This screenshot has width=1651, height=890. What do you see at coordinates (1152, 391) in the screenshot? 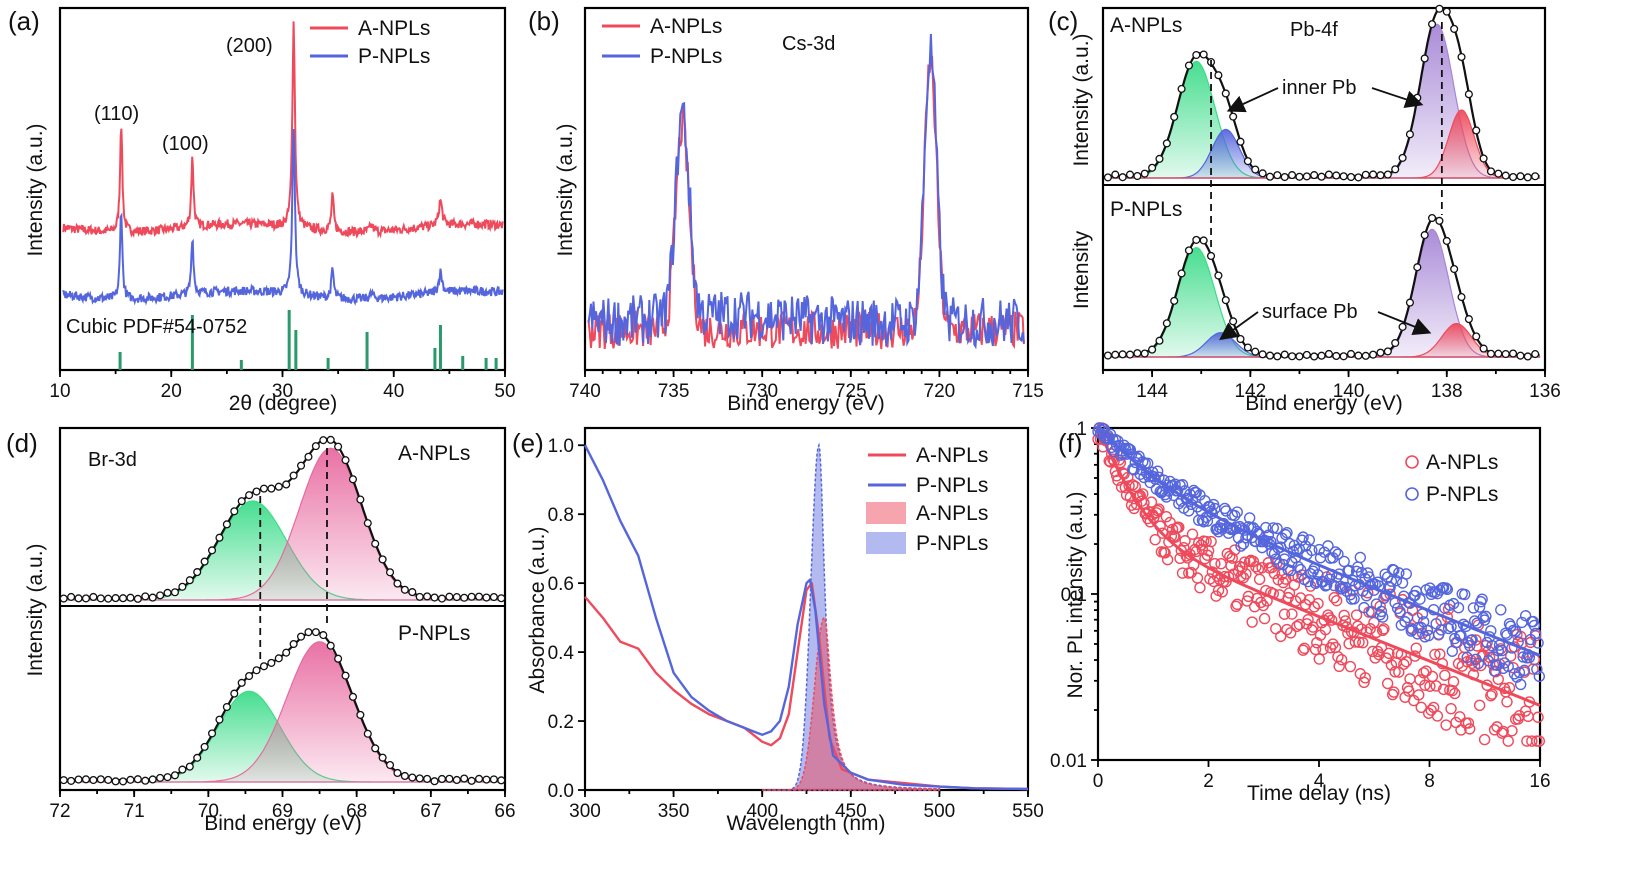
I see `x-tick-label: 144` at bounding box center [1152, 391].